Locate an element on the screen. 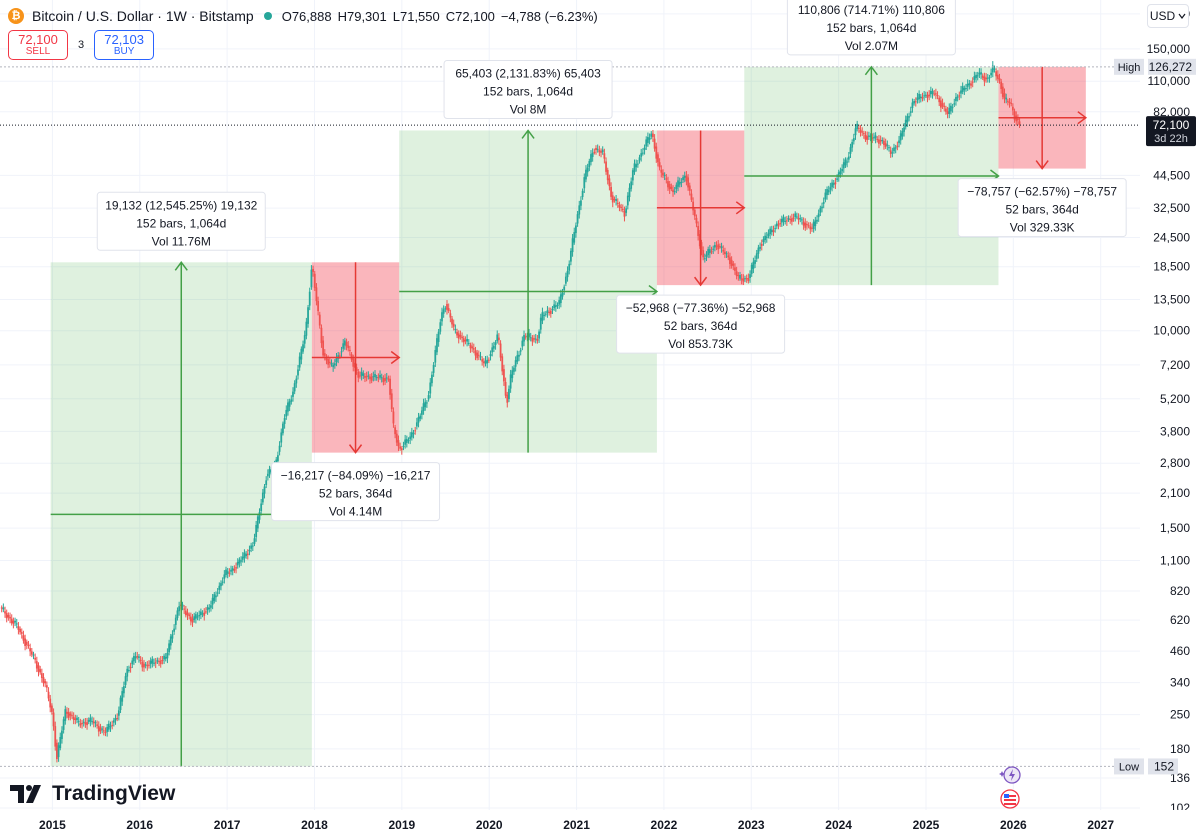  tradingview-logo: TradingView is located at coordinates (92, 794).